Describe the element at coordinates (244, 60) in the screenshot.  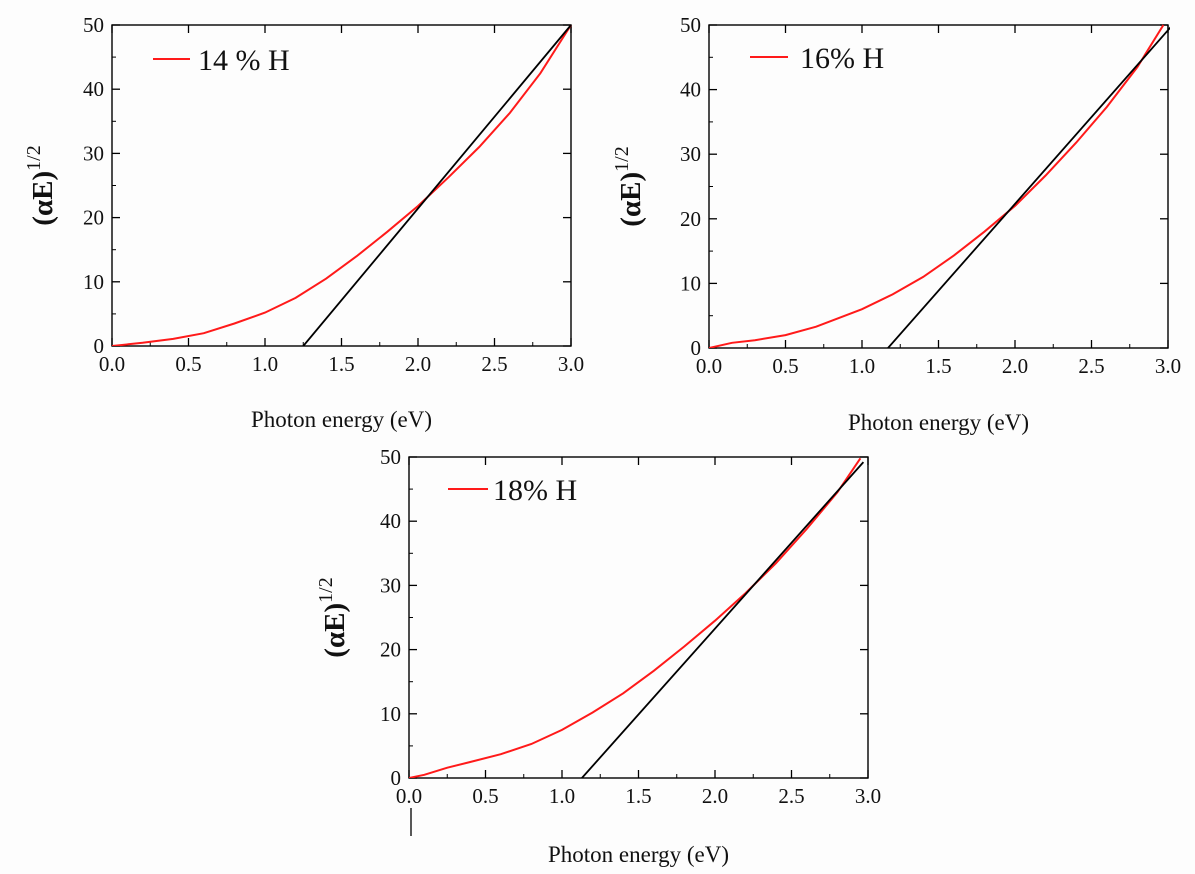
I see `legend-label: 14 % H` at that location.